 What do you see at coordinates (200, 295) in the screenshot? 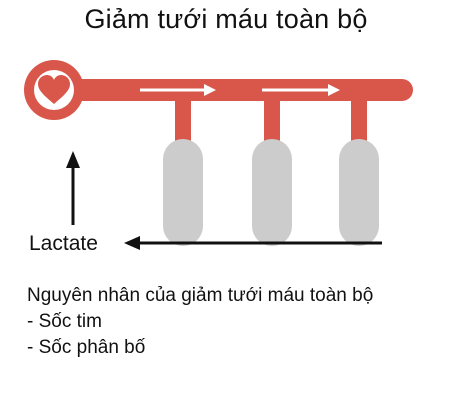
I see `caption-heading: Nguyên nhân của giảm tưới máu toàn bộ` at bounding box center [200, 295].